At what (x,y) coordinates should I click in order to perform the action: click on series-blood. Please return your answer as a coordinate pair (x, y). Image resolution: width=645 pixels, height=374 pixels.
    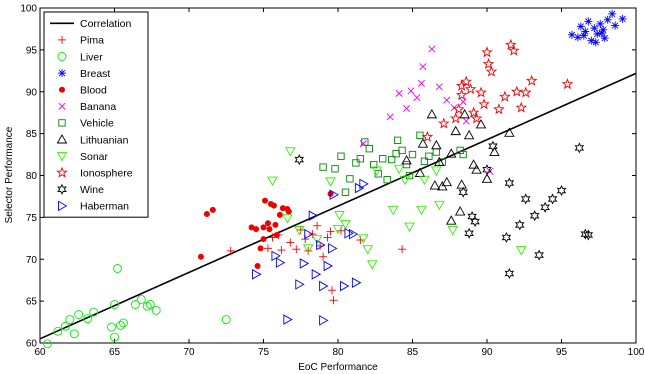
    Looking at the image, I should click on (265, 229).